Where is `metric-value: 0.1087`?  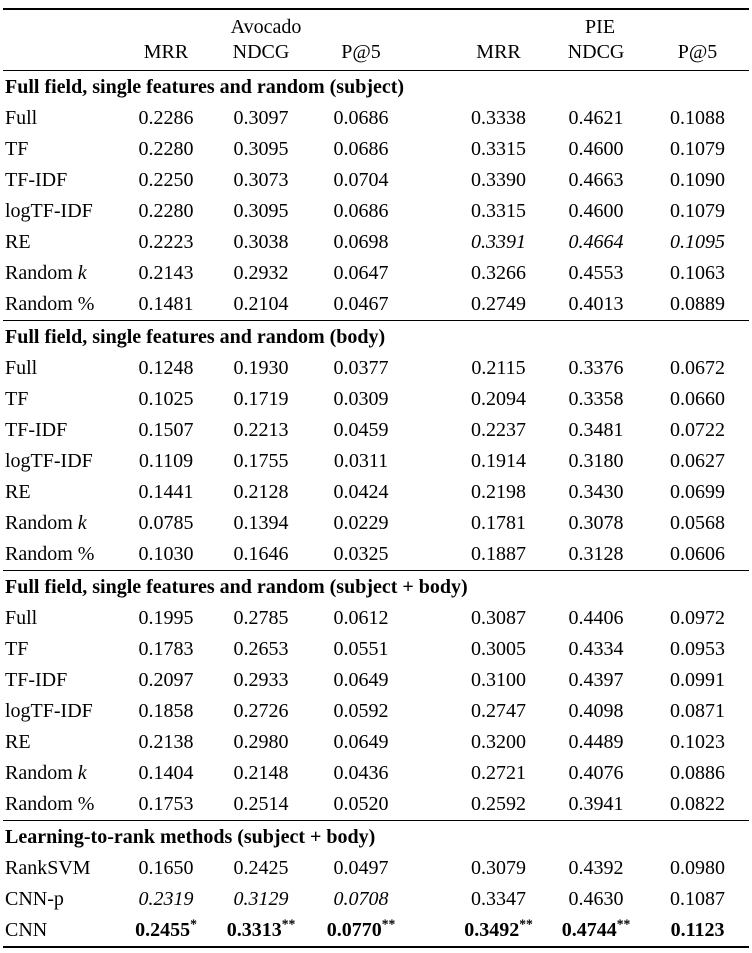 metric-value: 0.1087 is located at coordinates (698, 899).